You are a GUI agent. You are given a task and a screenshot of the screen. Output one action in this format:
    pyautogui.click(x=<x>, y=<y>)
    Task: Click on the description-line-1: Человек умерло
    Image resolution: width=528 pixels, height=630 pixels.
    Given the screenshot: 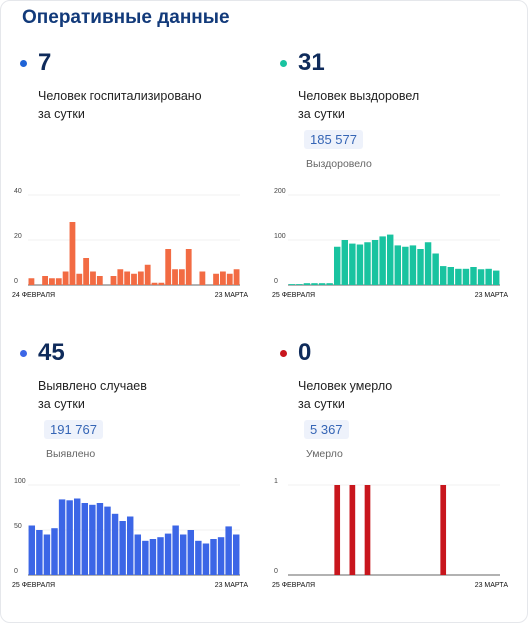 What is the action you would take?
    pyautogui.click(x=345, y=386)
    